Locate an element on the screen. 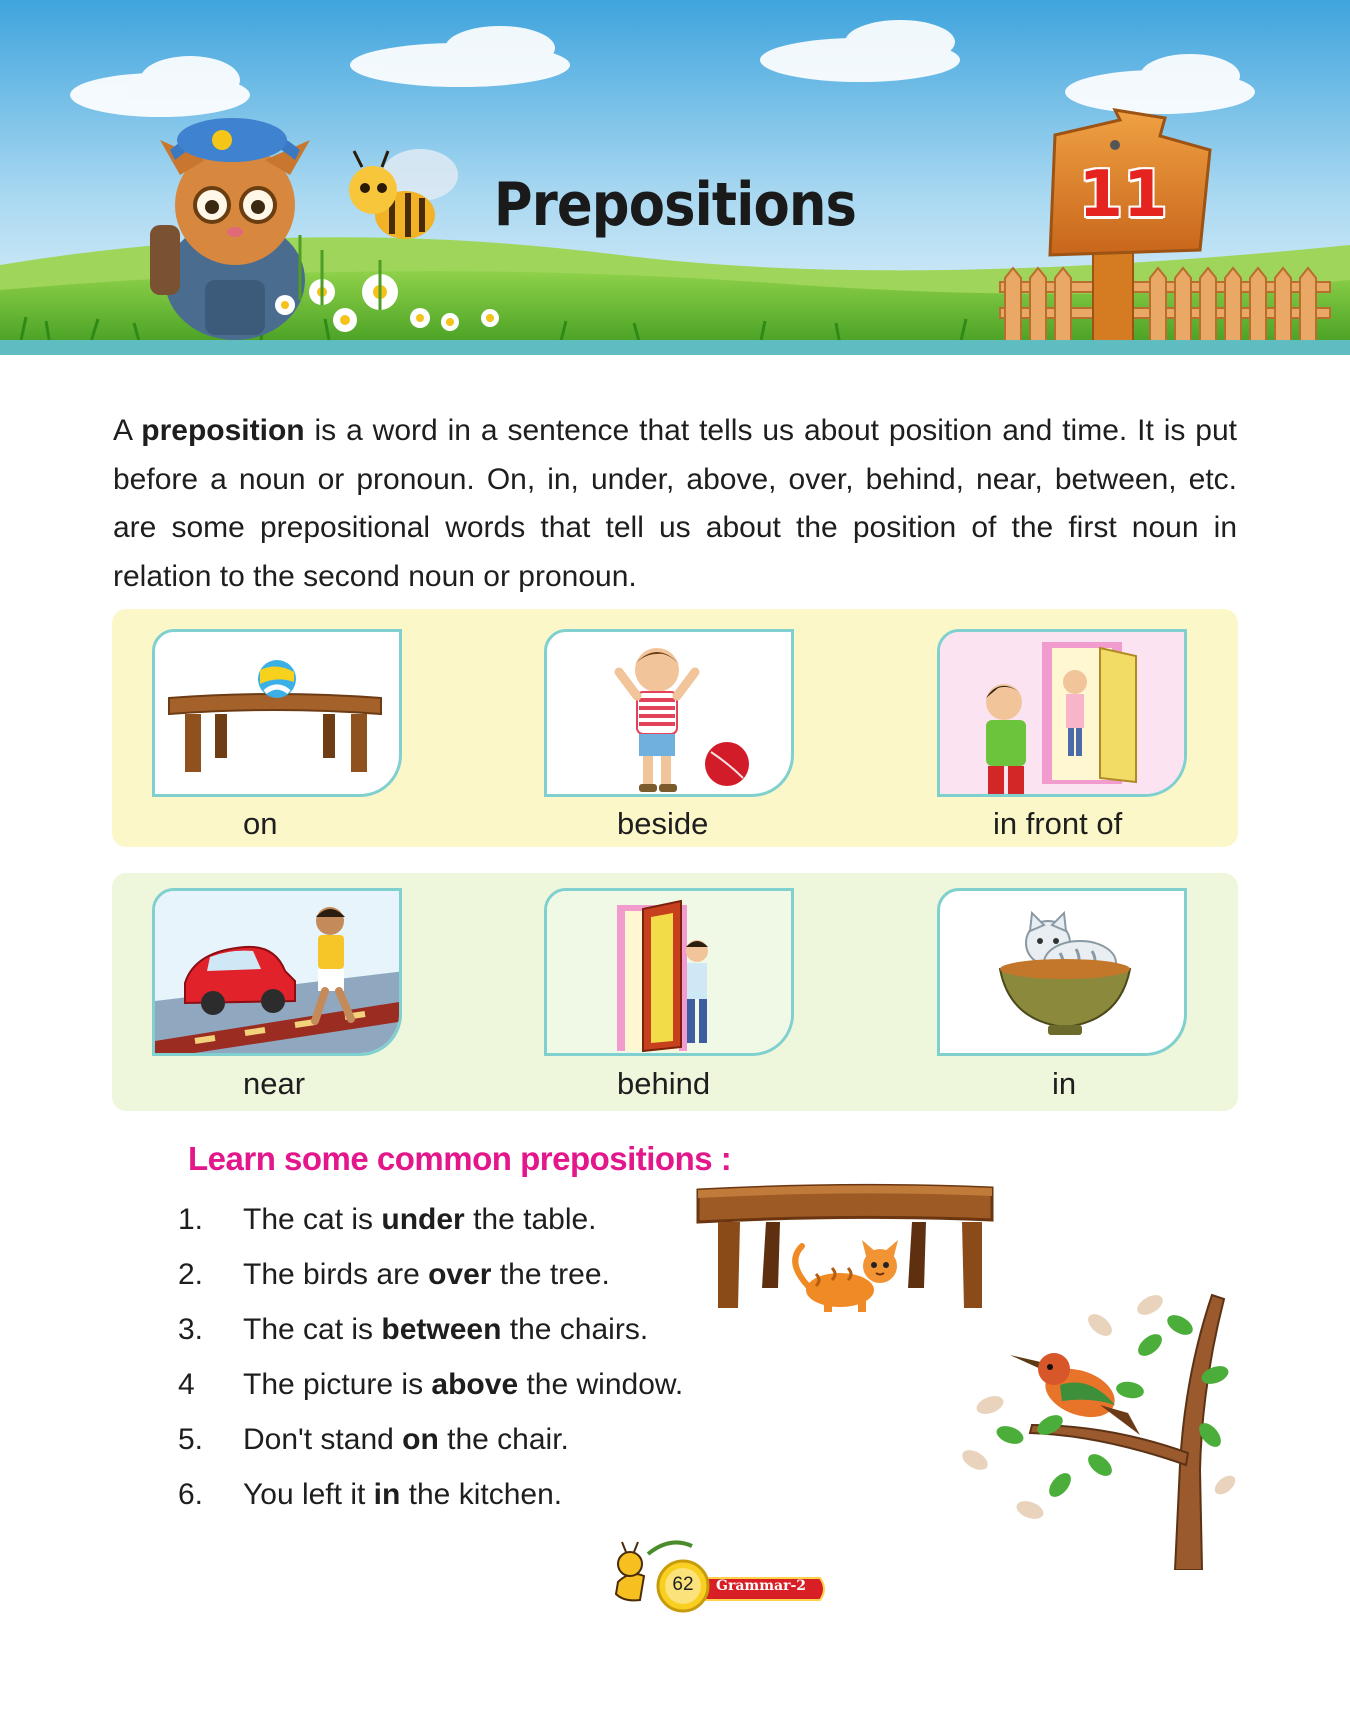  boy-near-car-icon is located at coordinates (277, 972).